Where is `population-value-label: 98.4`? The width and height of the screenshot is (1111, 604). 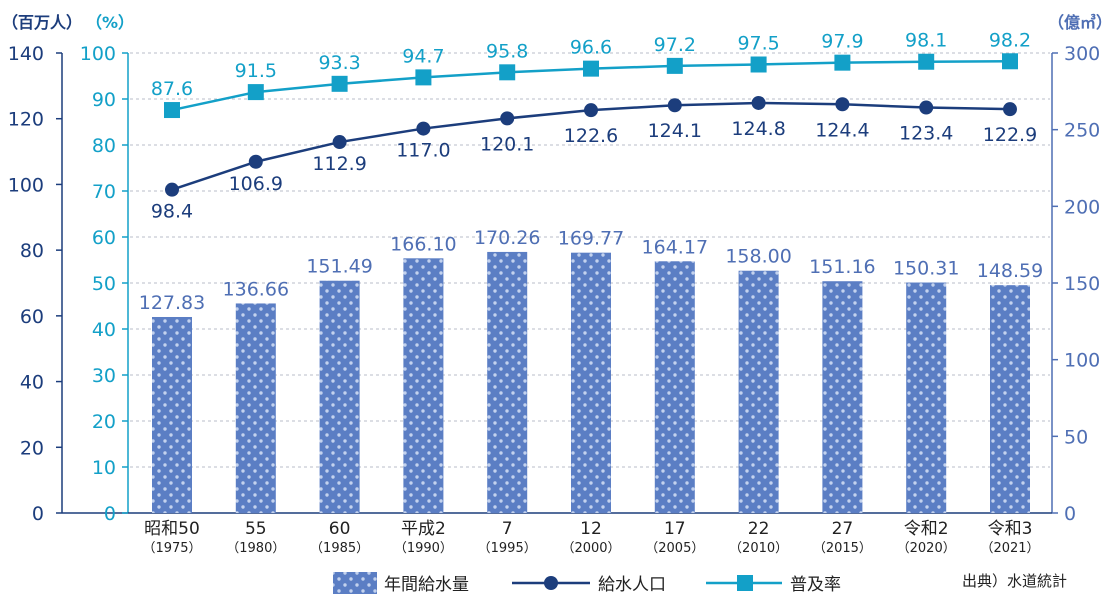
population-value-label: 98.4 is located at coordinates (172, 212).